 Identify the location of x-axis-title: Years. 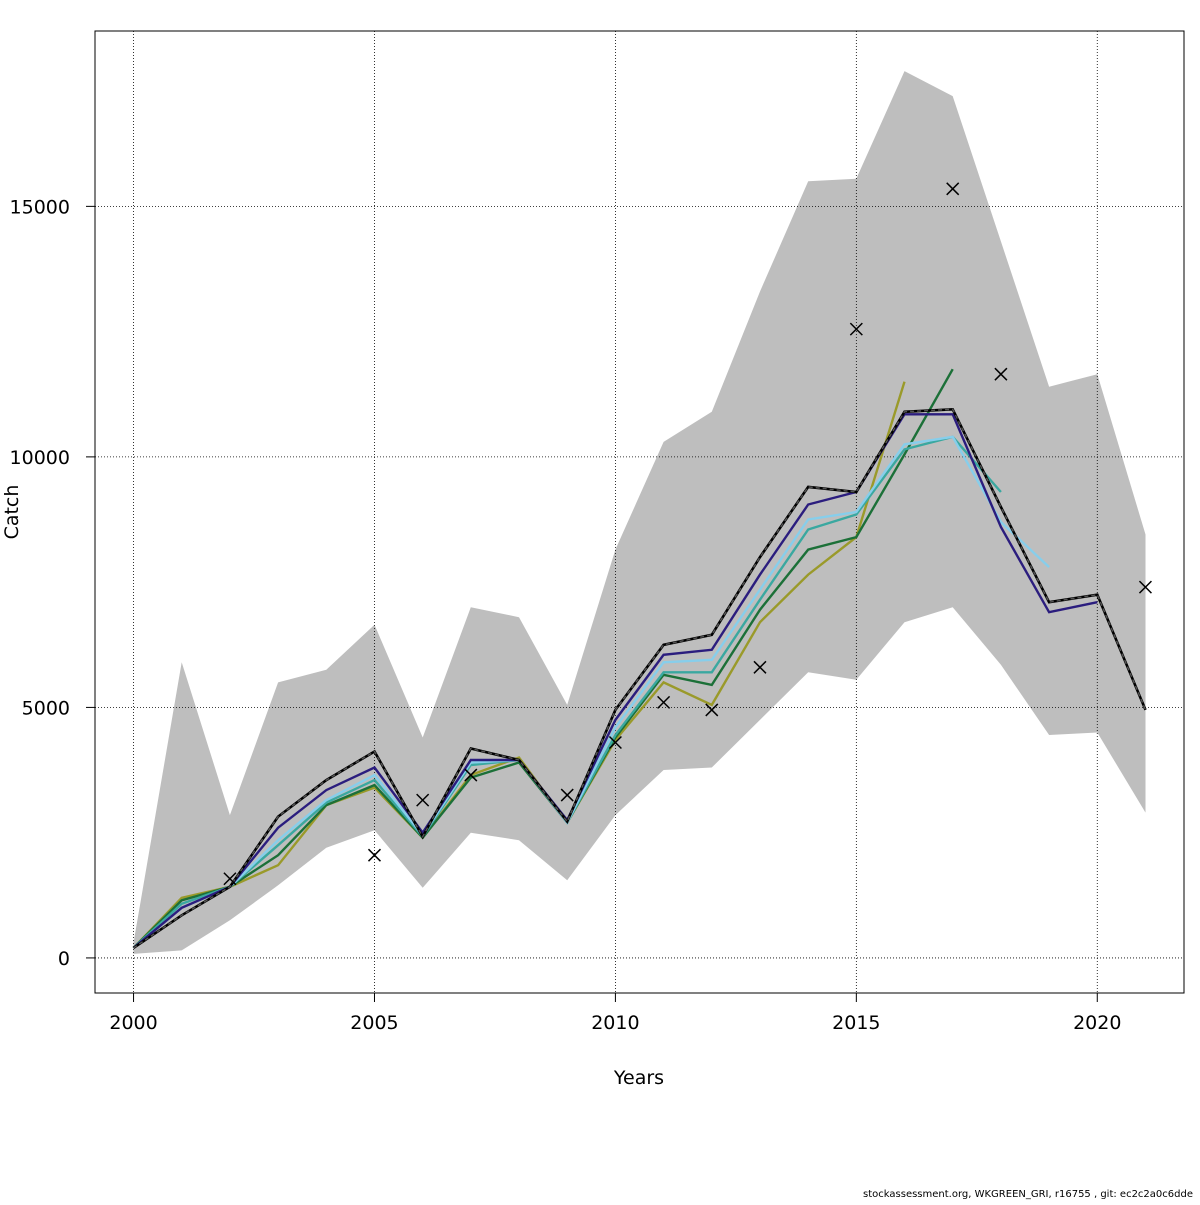
(638, 1078).